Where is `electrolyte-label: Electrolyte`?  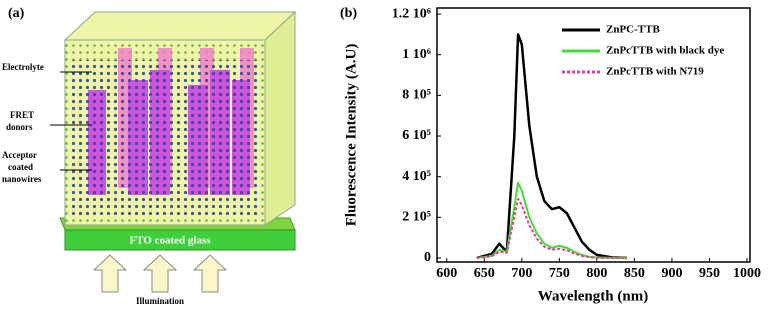
electrolyte-label: Electrolyte is located at coordinates (23, 67).